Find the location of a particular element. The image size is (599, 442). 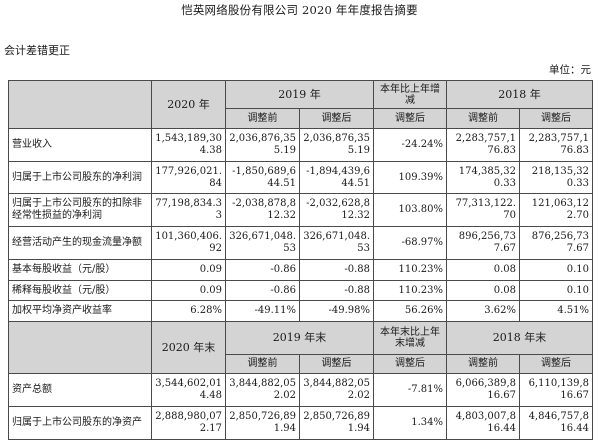

header2-2018: 2018 年末 is located at coordinates (519, 338).